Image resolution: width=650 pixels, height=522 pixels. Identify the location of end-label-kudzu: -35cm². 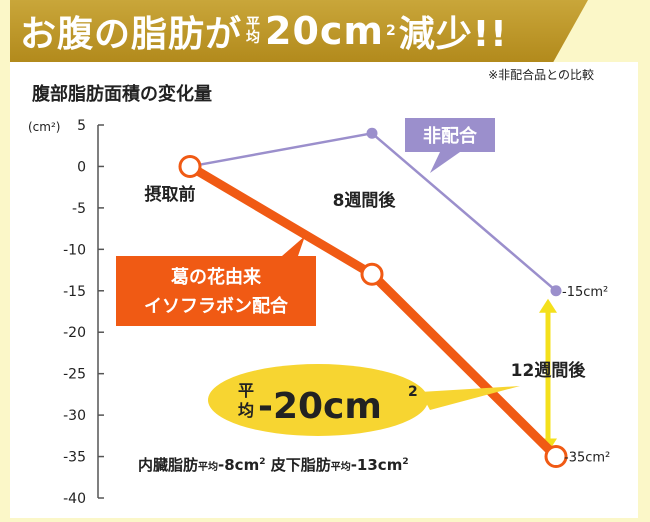
(587, 458).